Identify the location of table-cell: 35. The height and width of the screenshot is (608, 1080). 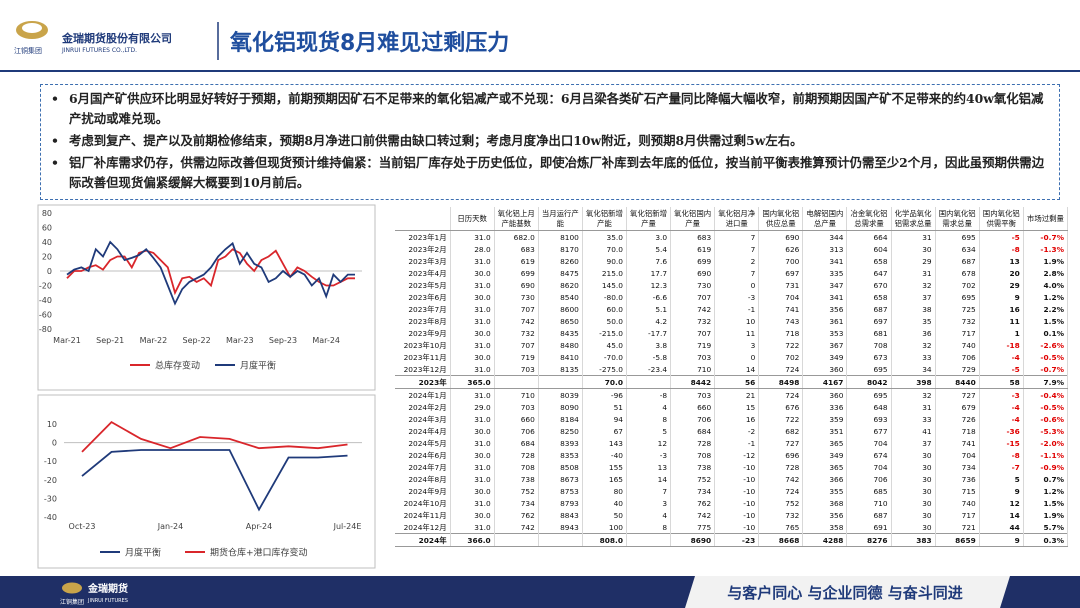
(913, 321).